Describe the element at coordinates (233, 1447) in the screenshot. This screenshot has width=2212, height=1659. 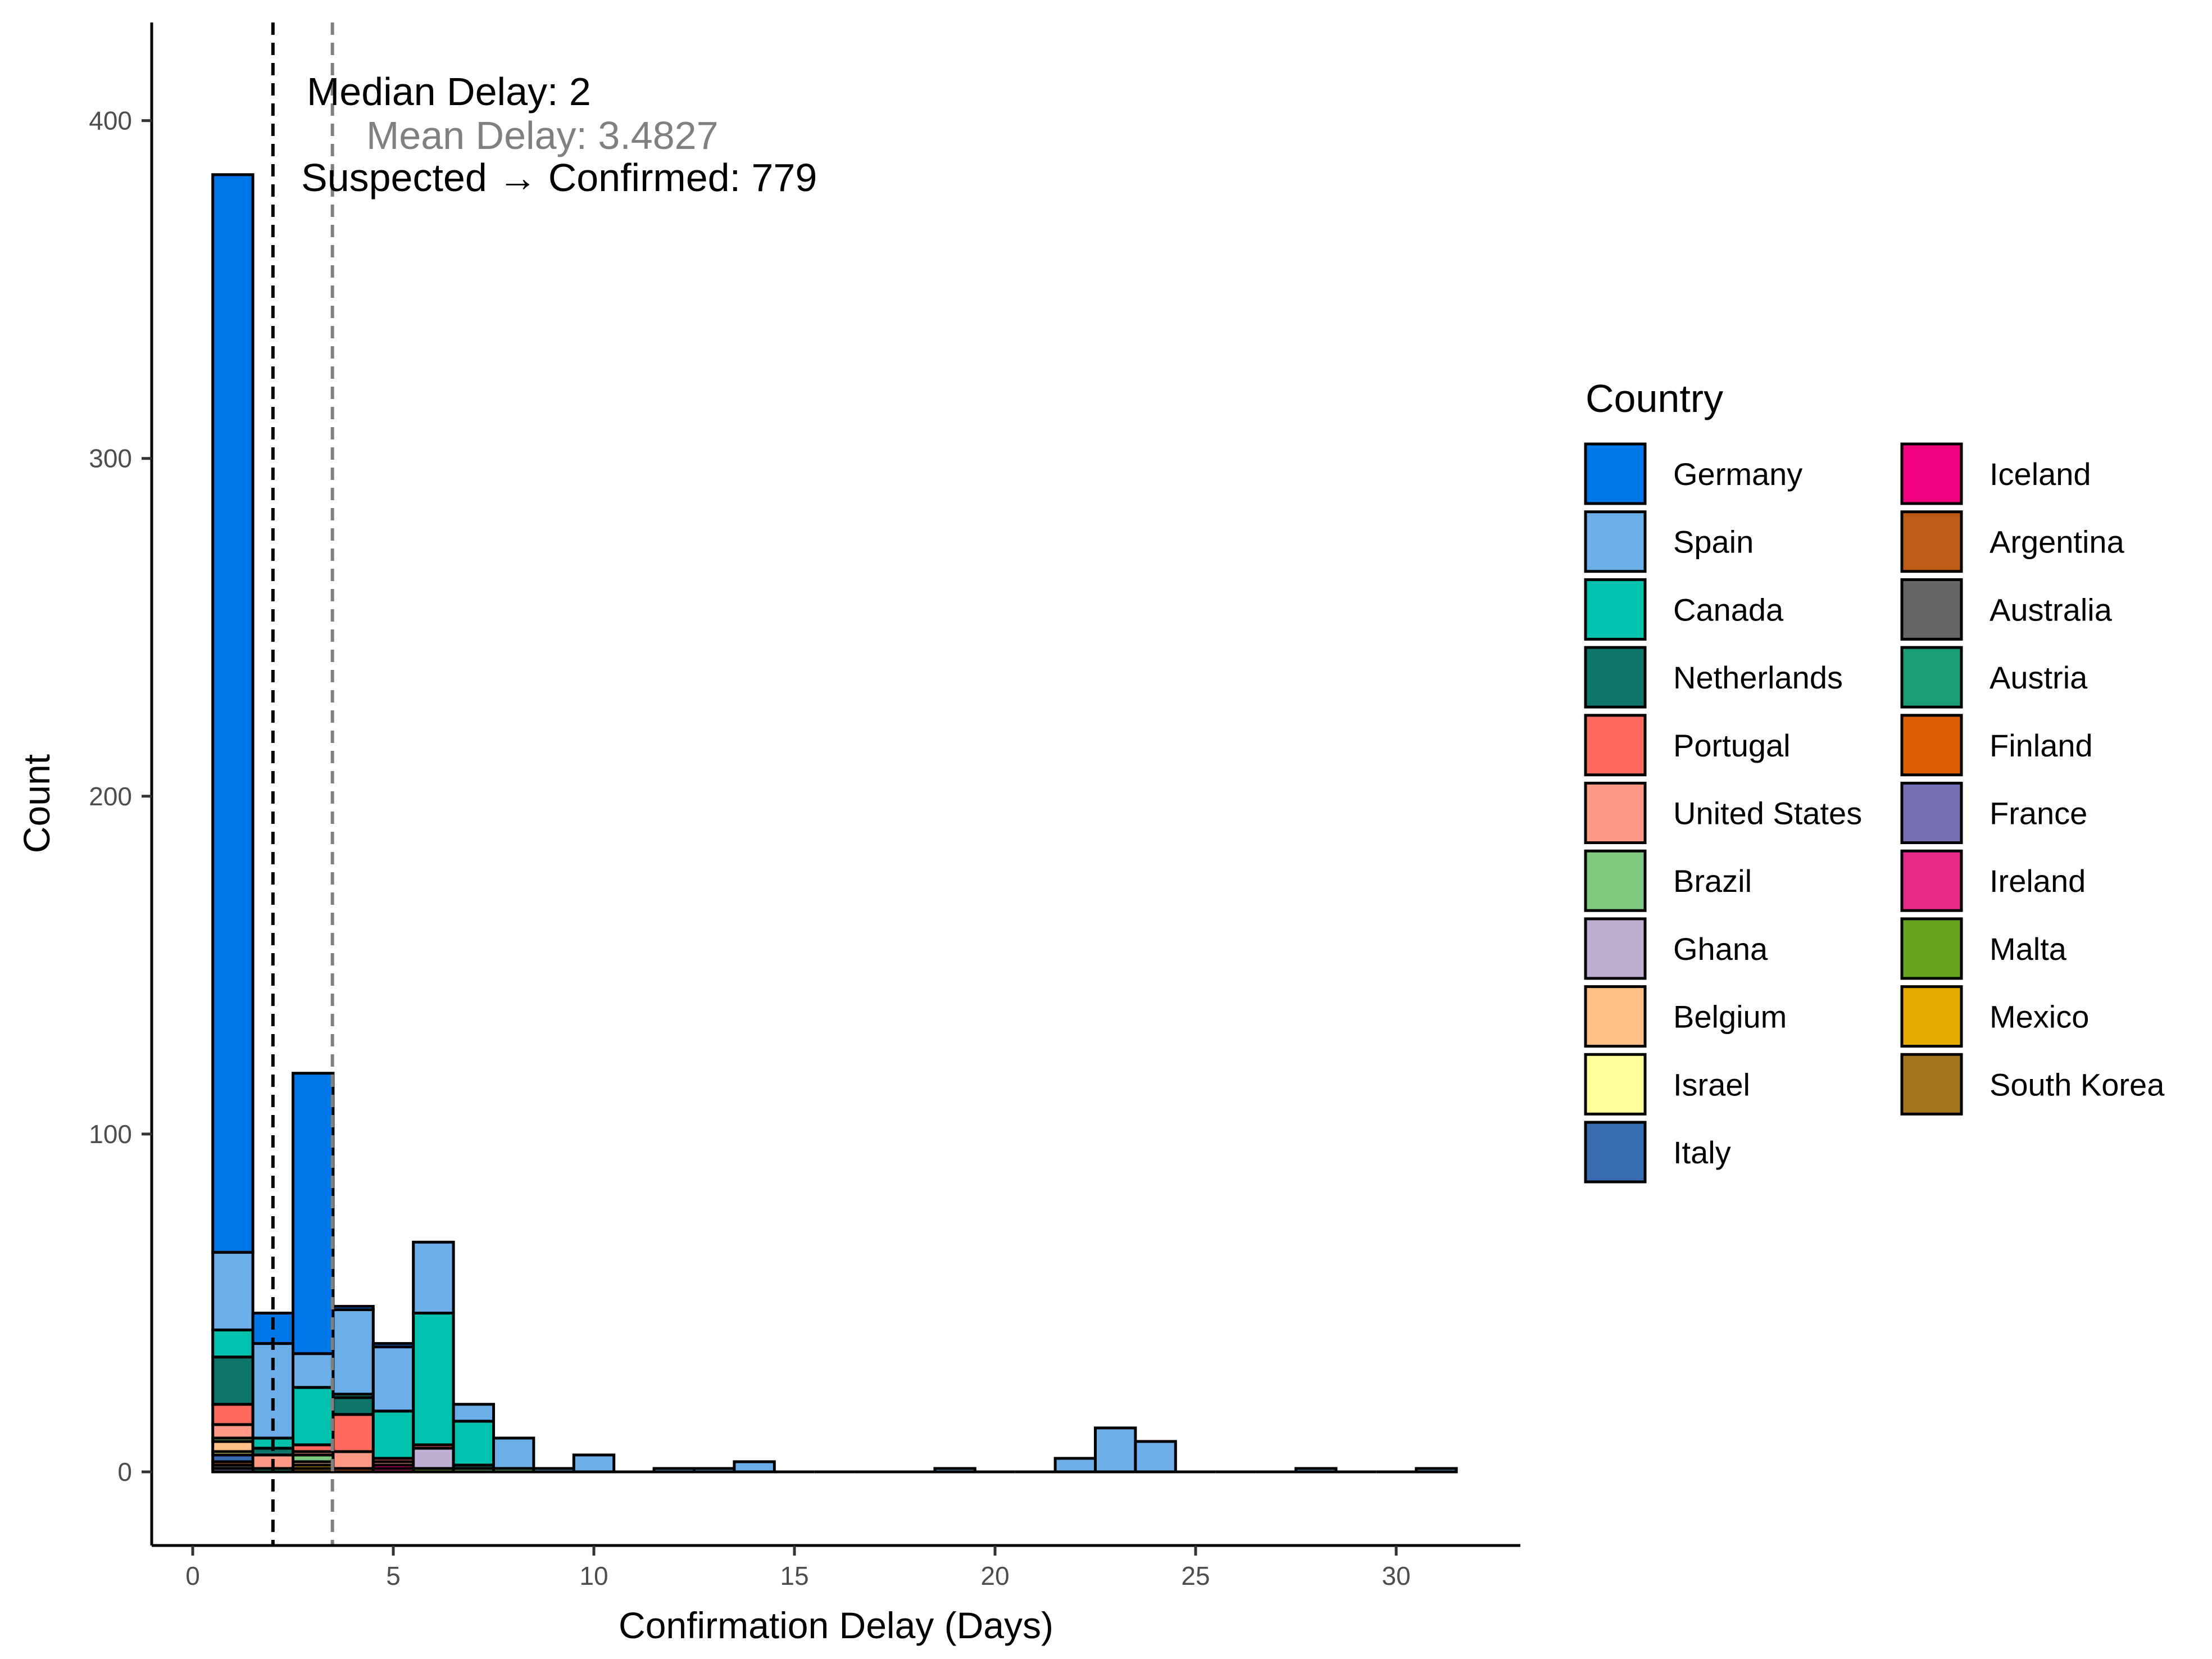
I see `bar-segment-belgium-x1` at that location.